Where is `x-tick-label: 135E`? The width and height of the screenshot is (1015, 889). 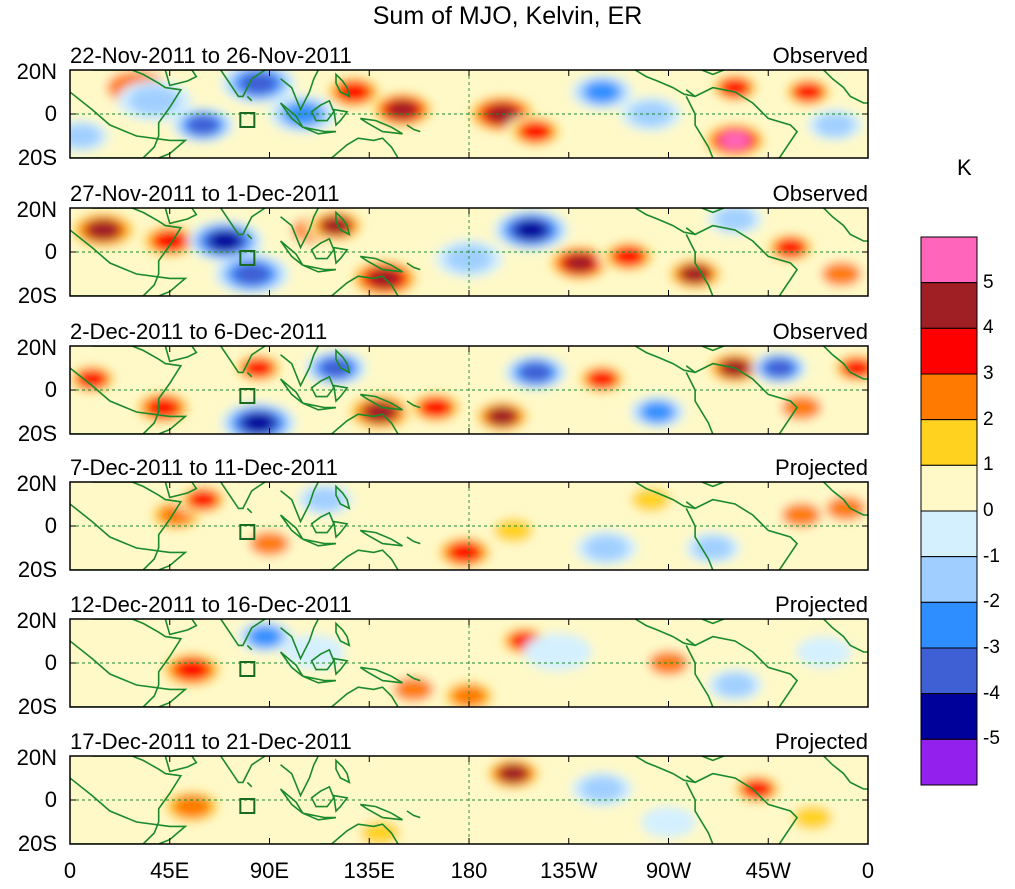 x-tick-label: 135E is located at coordinates (369, 870).